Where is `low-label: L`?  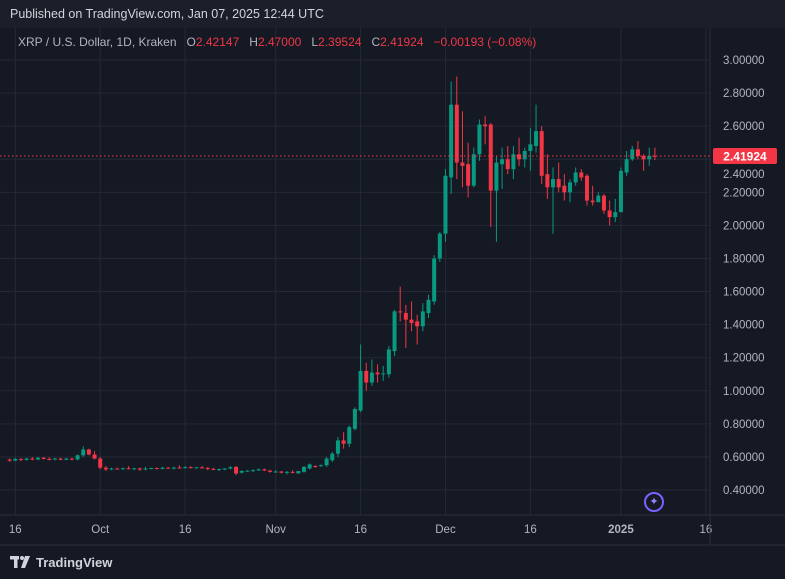
low-label: L is located at coordinates (315, 42).